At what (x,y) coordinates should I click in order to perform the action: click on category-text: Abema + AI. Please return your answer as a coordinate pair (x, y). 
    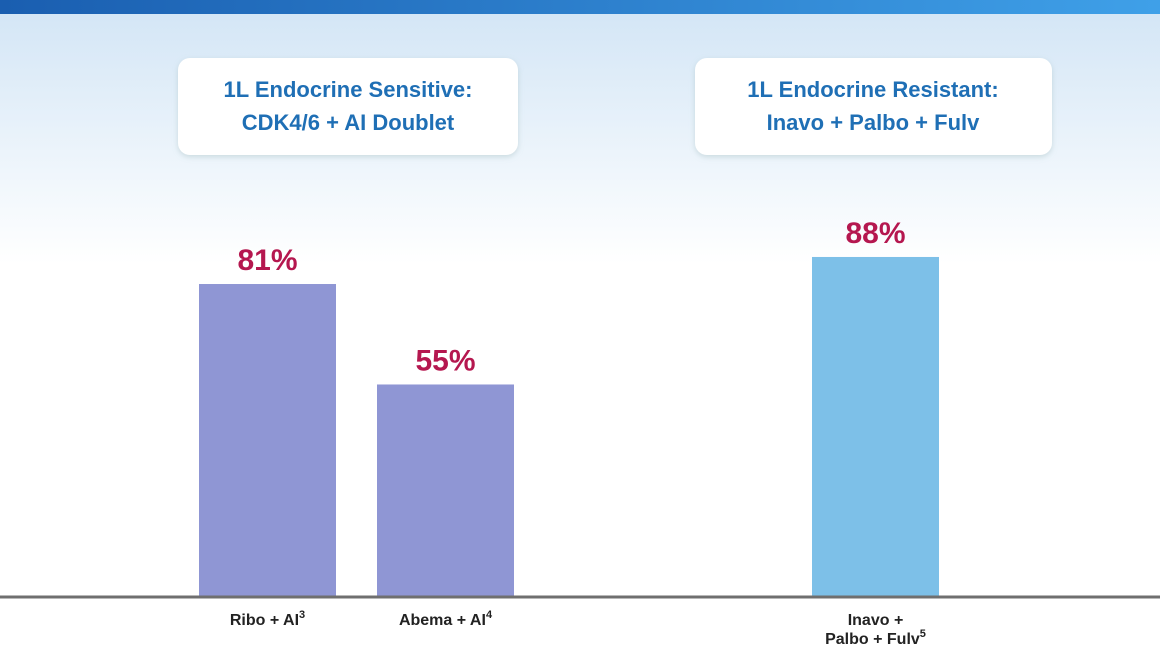
    Looking at the image, I should click on (442, 620).